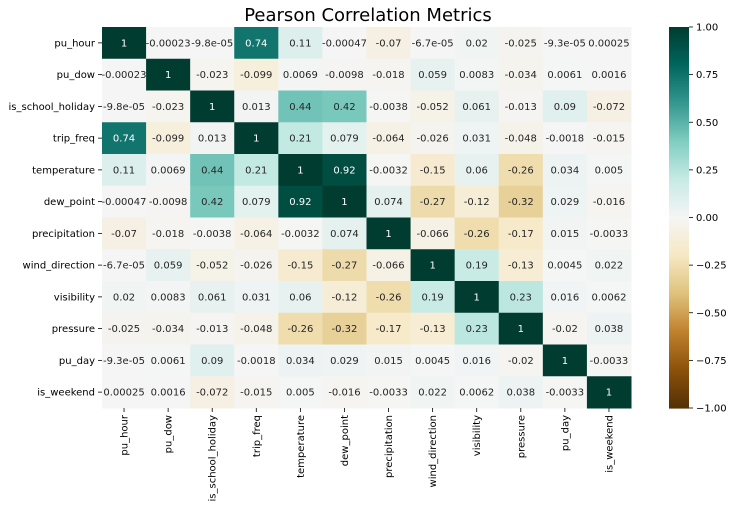 The height and width of the screenshot is (508, 733). Describe the element at coordinates (476, 139) in the screenshot. I see `cell-value-label: 0.031` at that location.